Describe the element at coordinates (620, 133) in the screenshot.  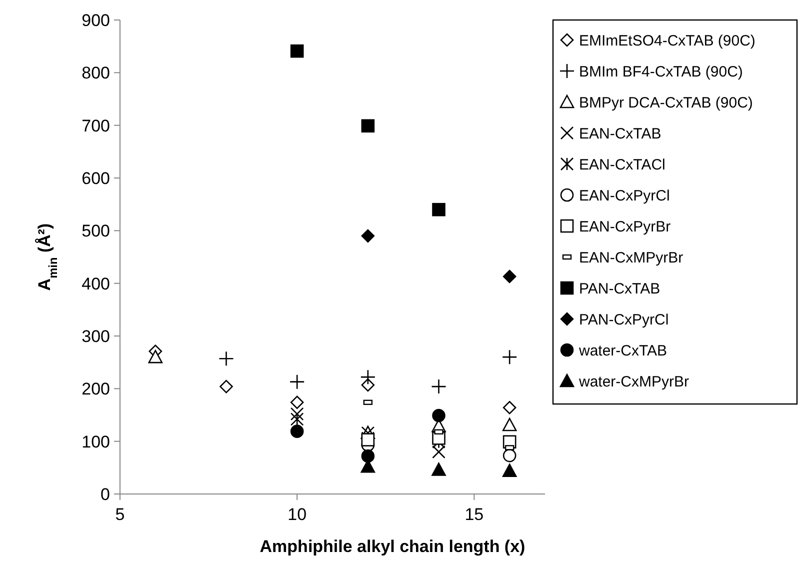
I see `legend-label: EAN-CxTAB` at that location.